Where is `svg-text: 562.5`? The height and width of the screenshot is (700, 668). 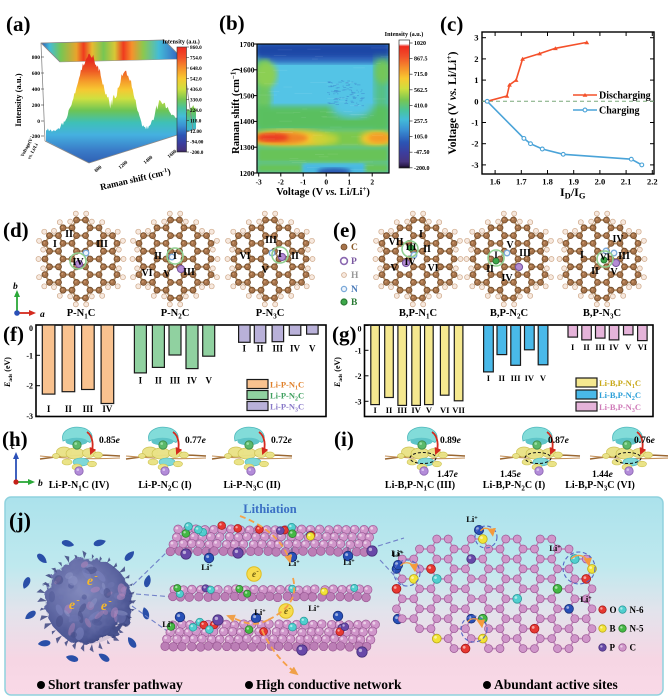 svg-text: 562.5 is located at coordinates (421, 91).